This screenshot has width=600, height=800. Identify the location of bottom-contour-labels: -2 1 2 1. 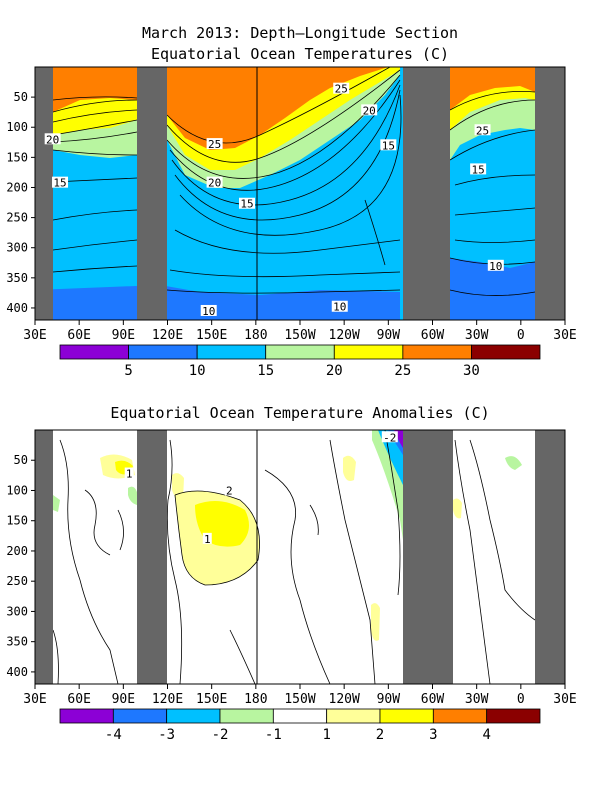
(261, 488).